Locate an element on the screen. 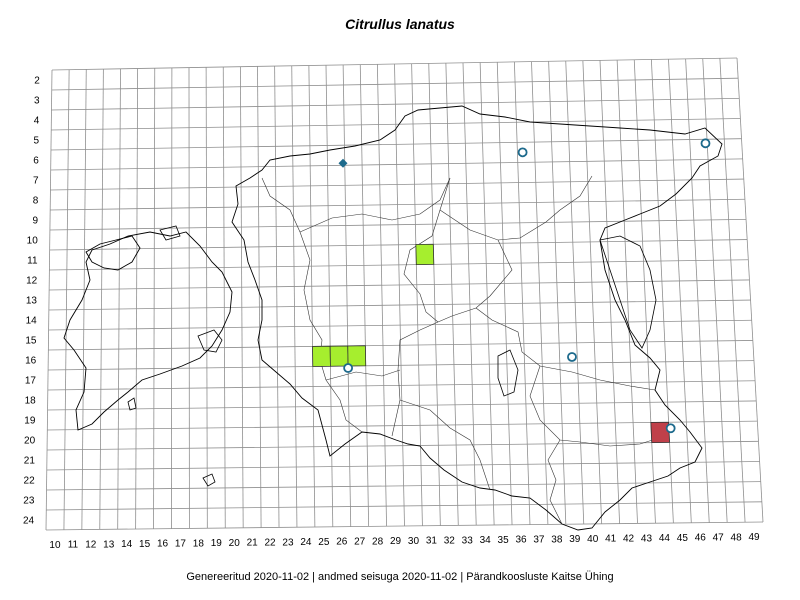  kihnu-outline is located at coordinates (209, 480).